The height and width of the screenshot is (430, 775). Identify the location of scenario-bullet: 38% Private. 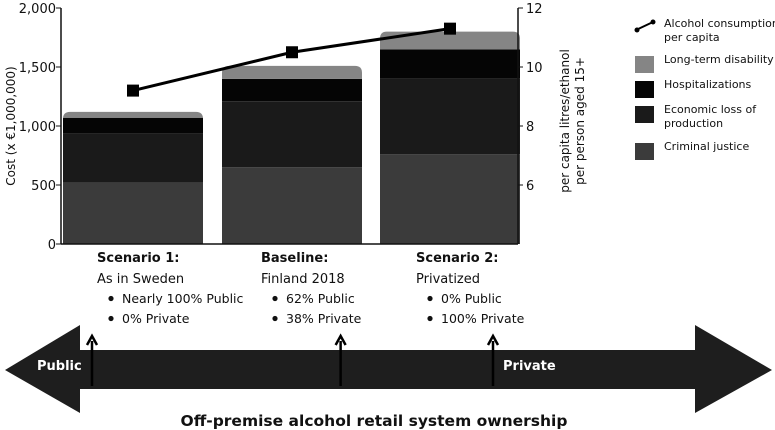
(324, 318).